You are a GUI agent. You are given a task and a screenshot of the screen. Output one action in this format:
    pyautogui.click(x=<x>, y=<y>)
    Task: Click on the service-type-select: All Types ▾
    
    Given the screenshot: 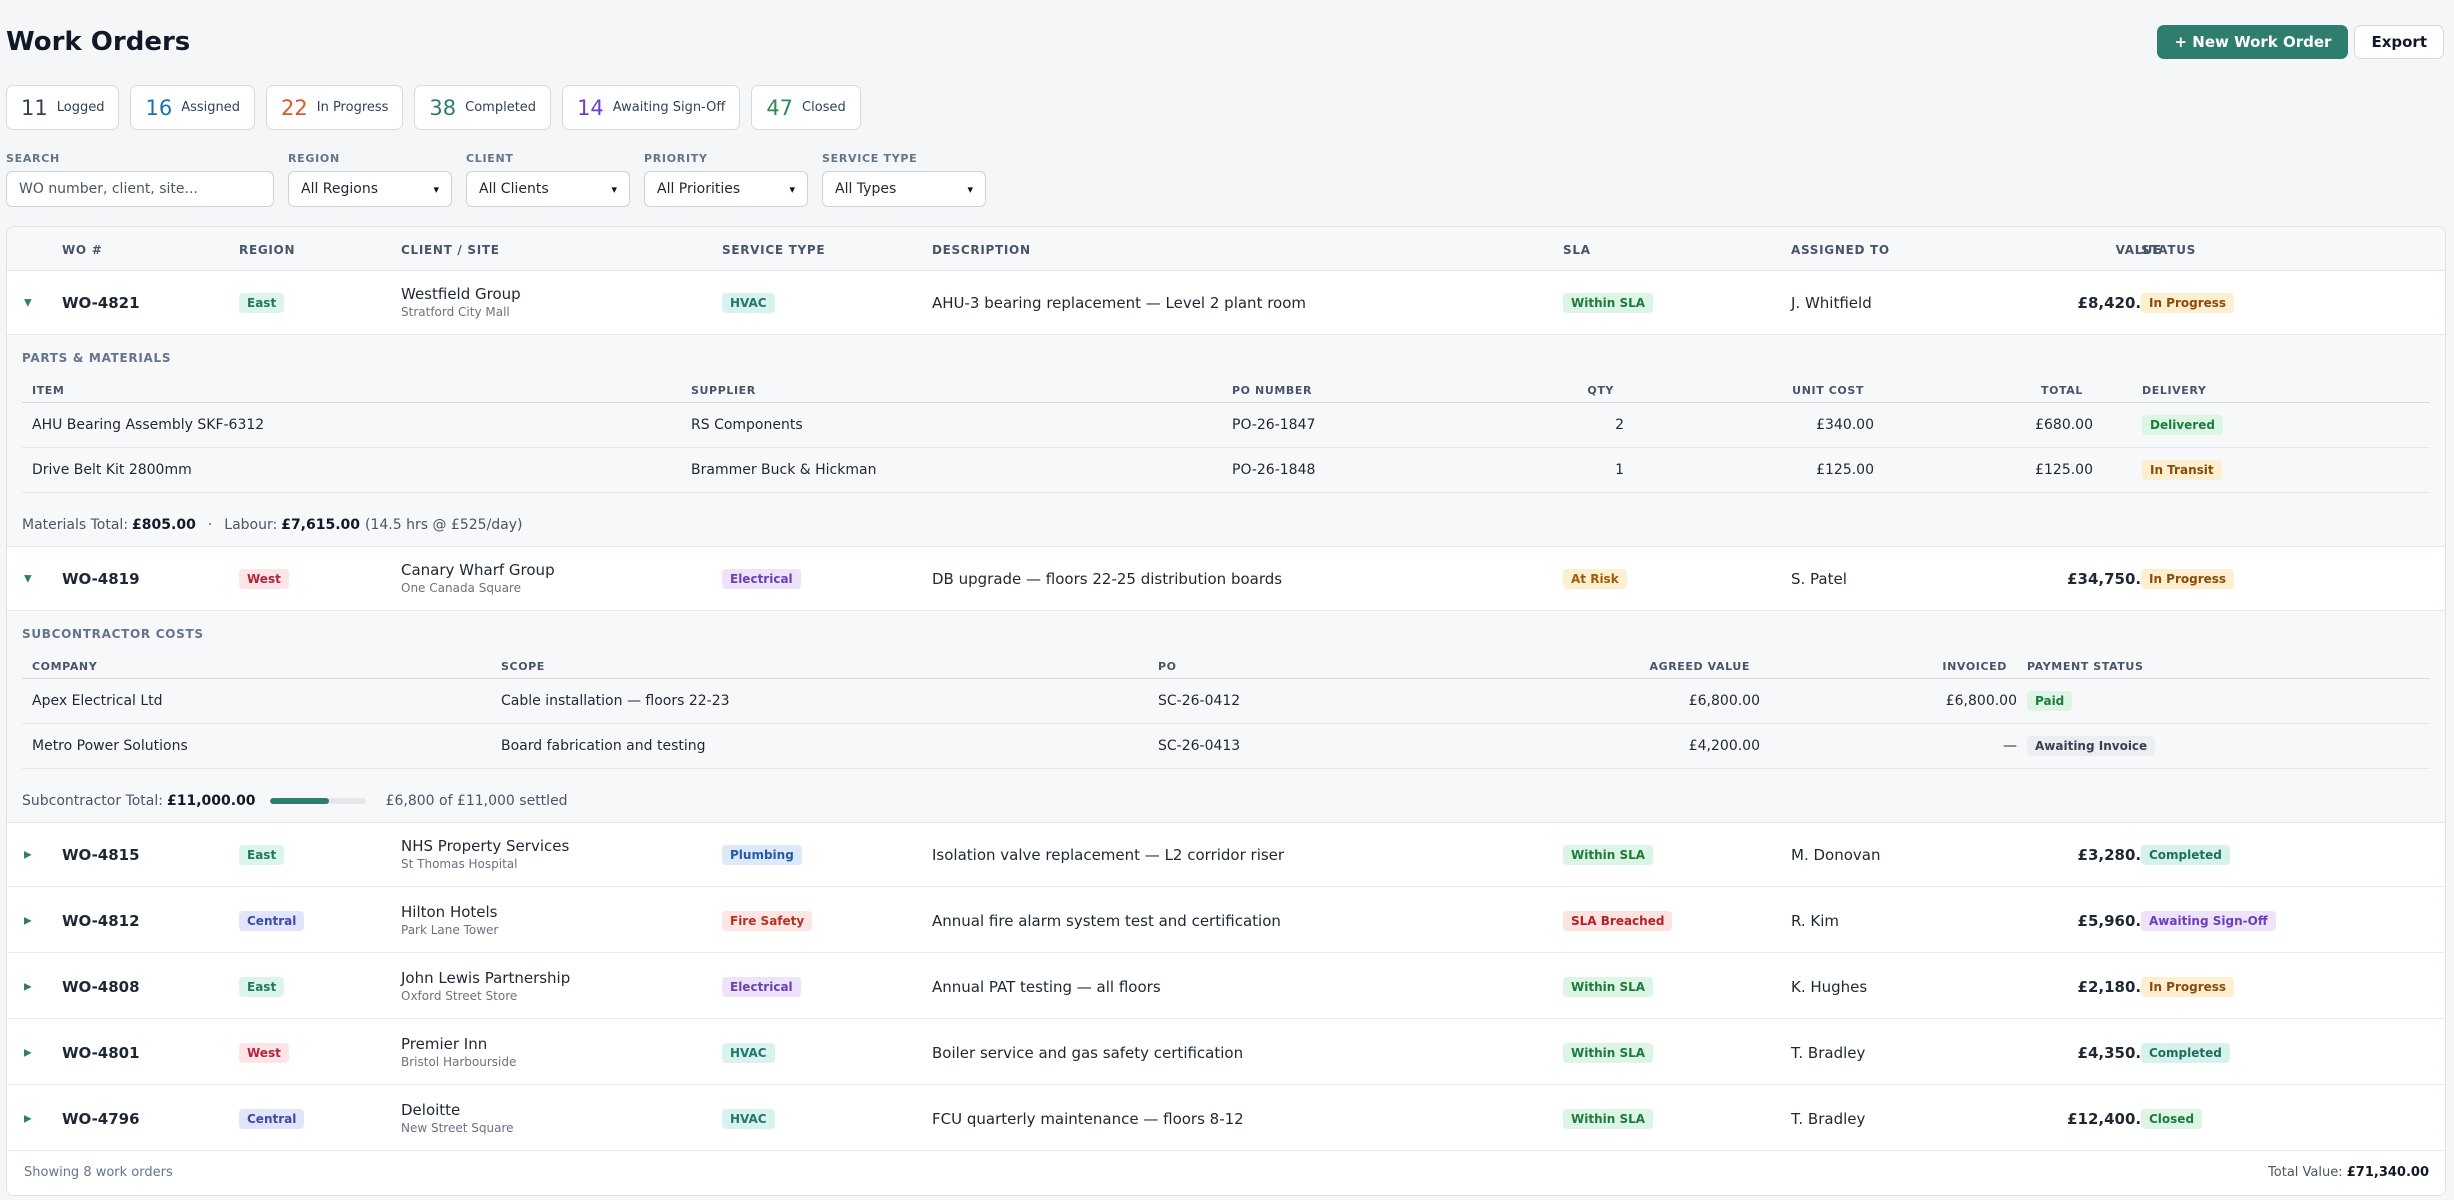 What is the action you would take?
    pyautogui.click(x=904, y=189)
    